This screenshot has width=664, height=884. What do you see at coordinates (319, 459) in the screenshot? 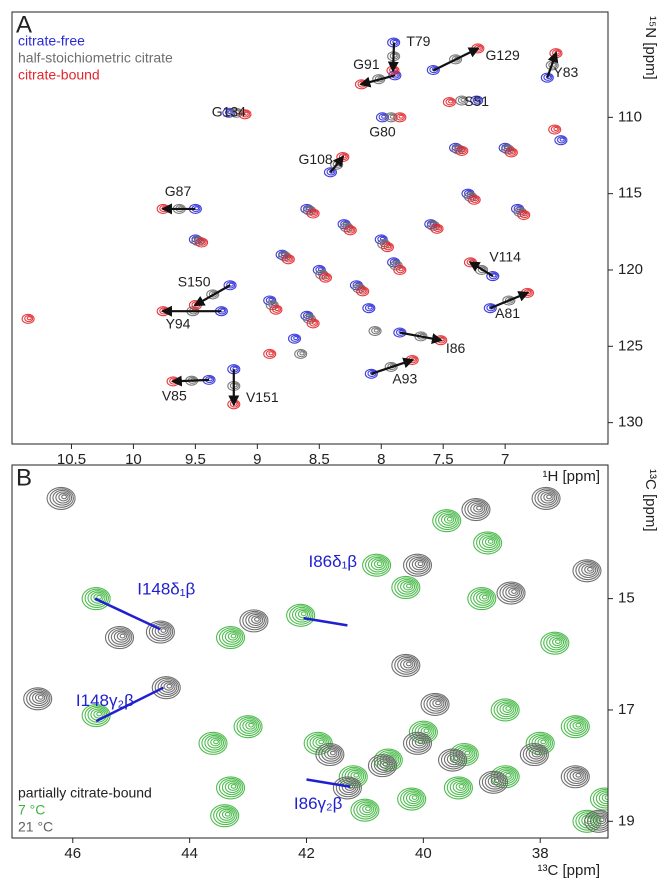
I see `x-tick-label: 8.5` at bounding box center [319, 459].